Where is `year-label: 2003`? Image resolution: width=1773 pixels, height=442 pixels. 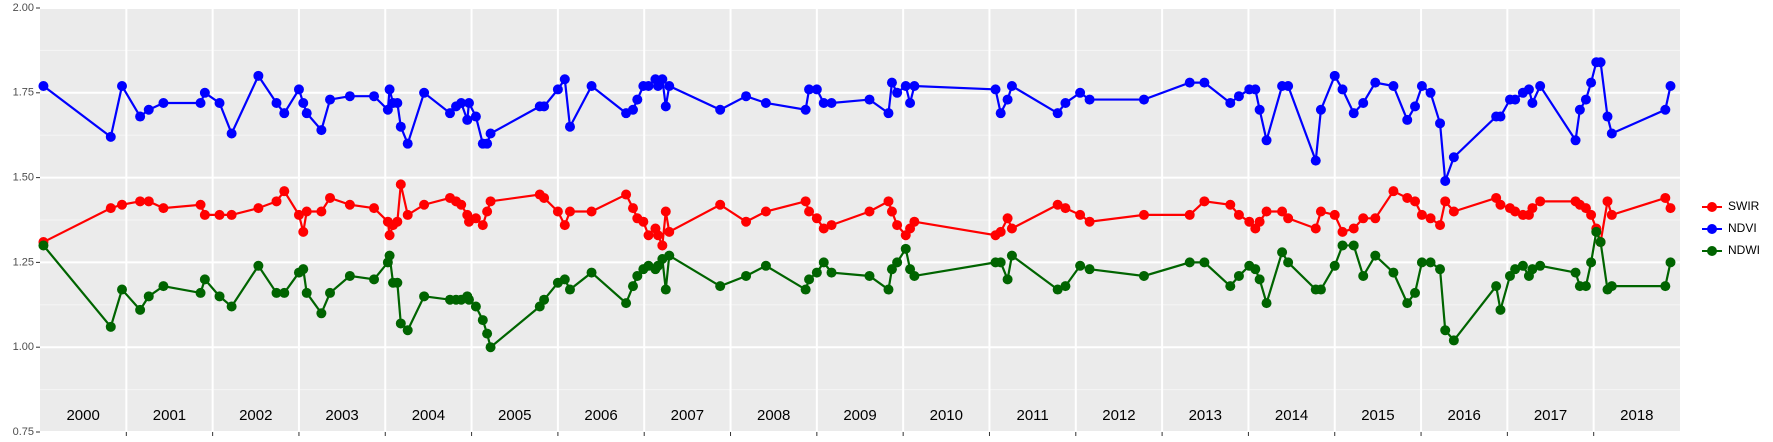 year-label: 2003 is located at coordinates (341, 415).